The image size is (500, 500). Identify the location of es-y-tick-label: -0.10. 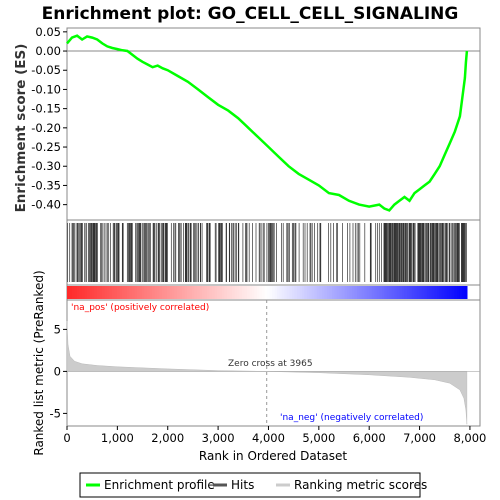
(46, 89).